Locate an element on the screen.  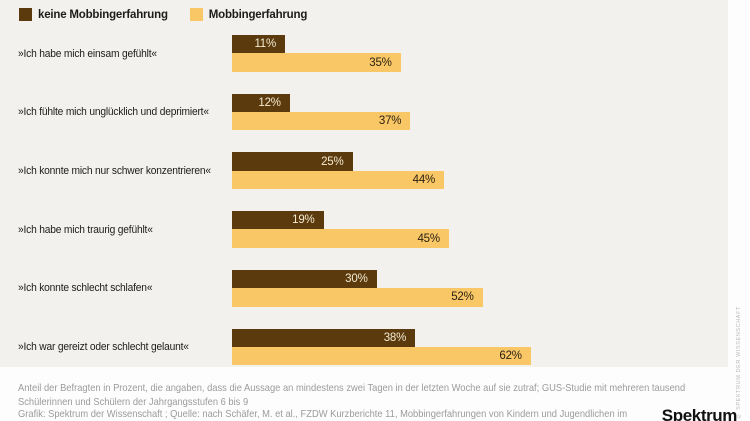
chart-row: »Ich konnte schlecht schlafen« 30% 52% is located at coordinates (364, 288).